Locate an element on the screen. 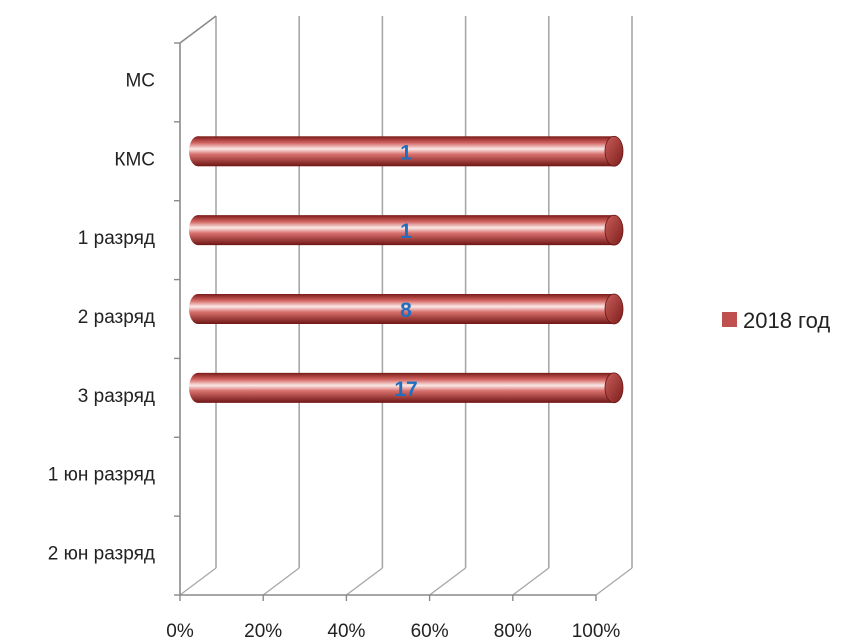 This screenshot has width=868, height=641. category-label: 1 юн разряд is located at coordinates (101, 475).